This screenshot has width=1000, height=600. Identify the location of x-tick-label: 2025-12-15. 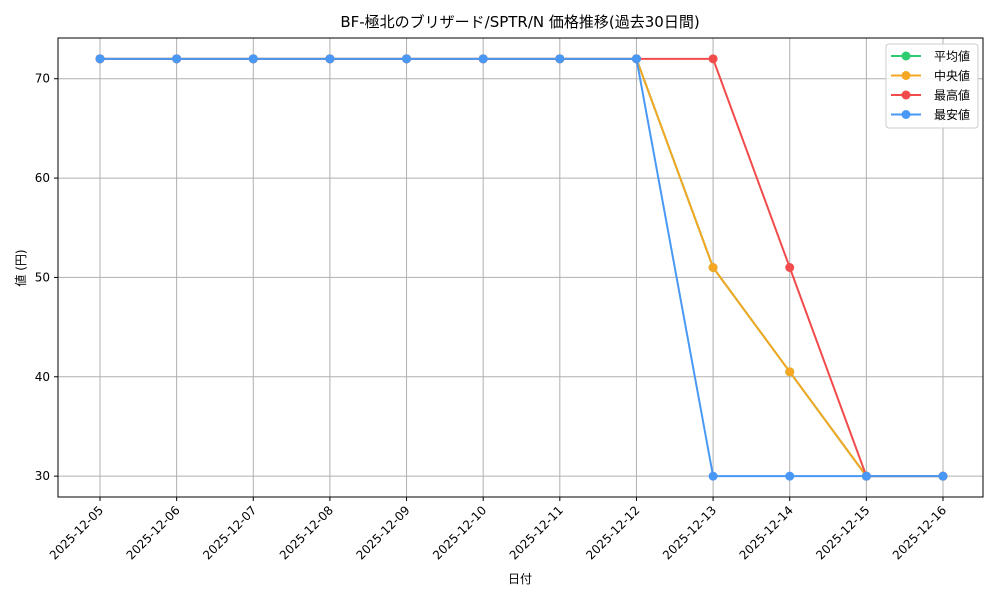
(842, 532).